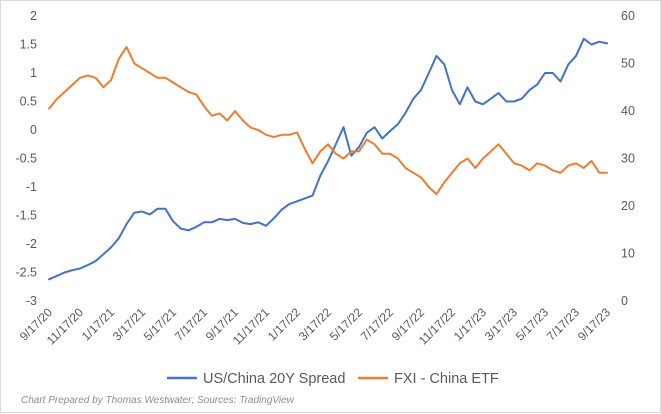 The height and width of the screenshot is (414, 661). What do you see at coordinates (31, 244) in the screenshot?
I see `left-tick-label: -2` at bounding box center [31, 244].